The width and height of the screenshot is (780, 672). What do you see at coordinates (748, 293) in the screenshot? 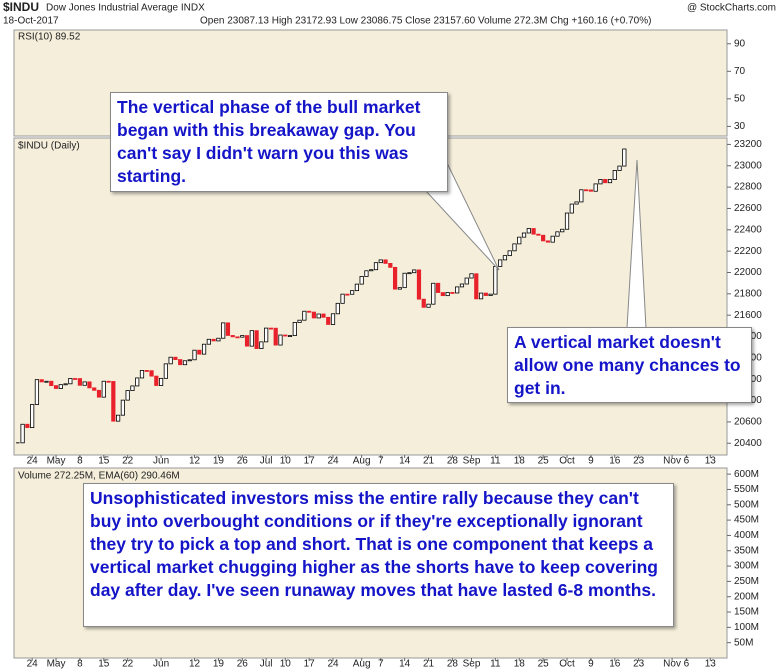
I see `y-tick-label: 21800` at bounding box center [748, 293].